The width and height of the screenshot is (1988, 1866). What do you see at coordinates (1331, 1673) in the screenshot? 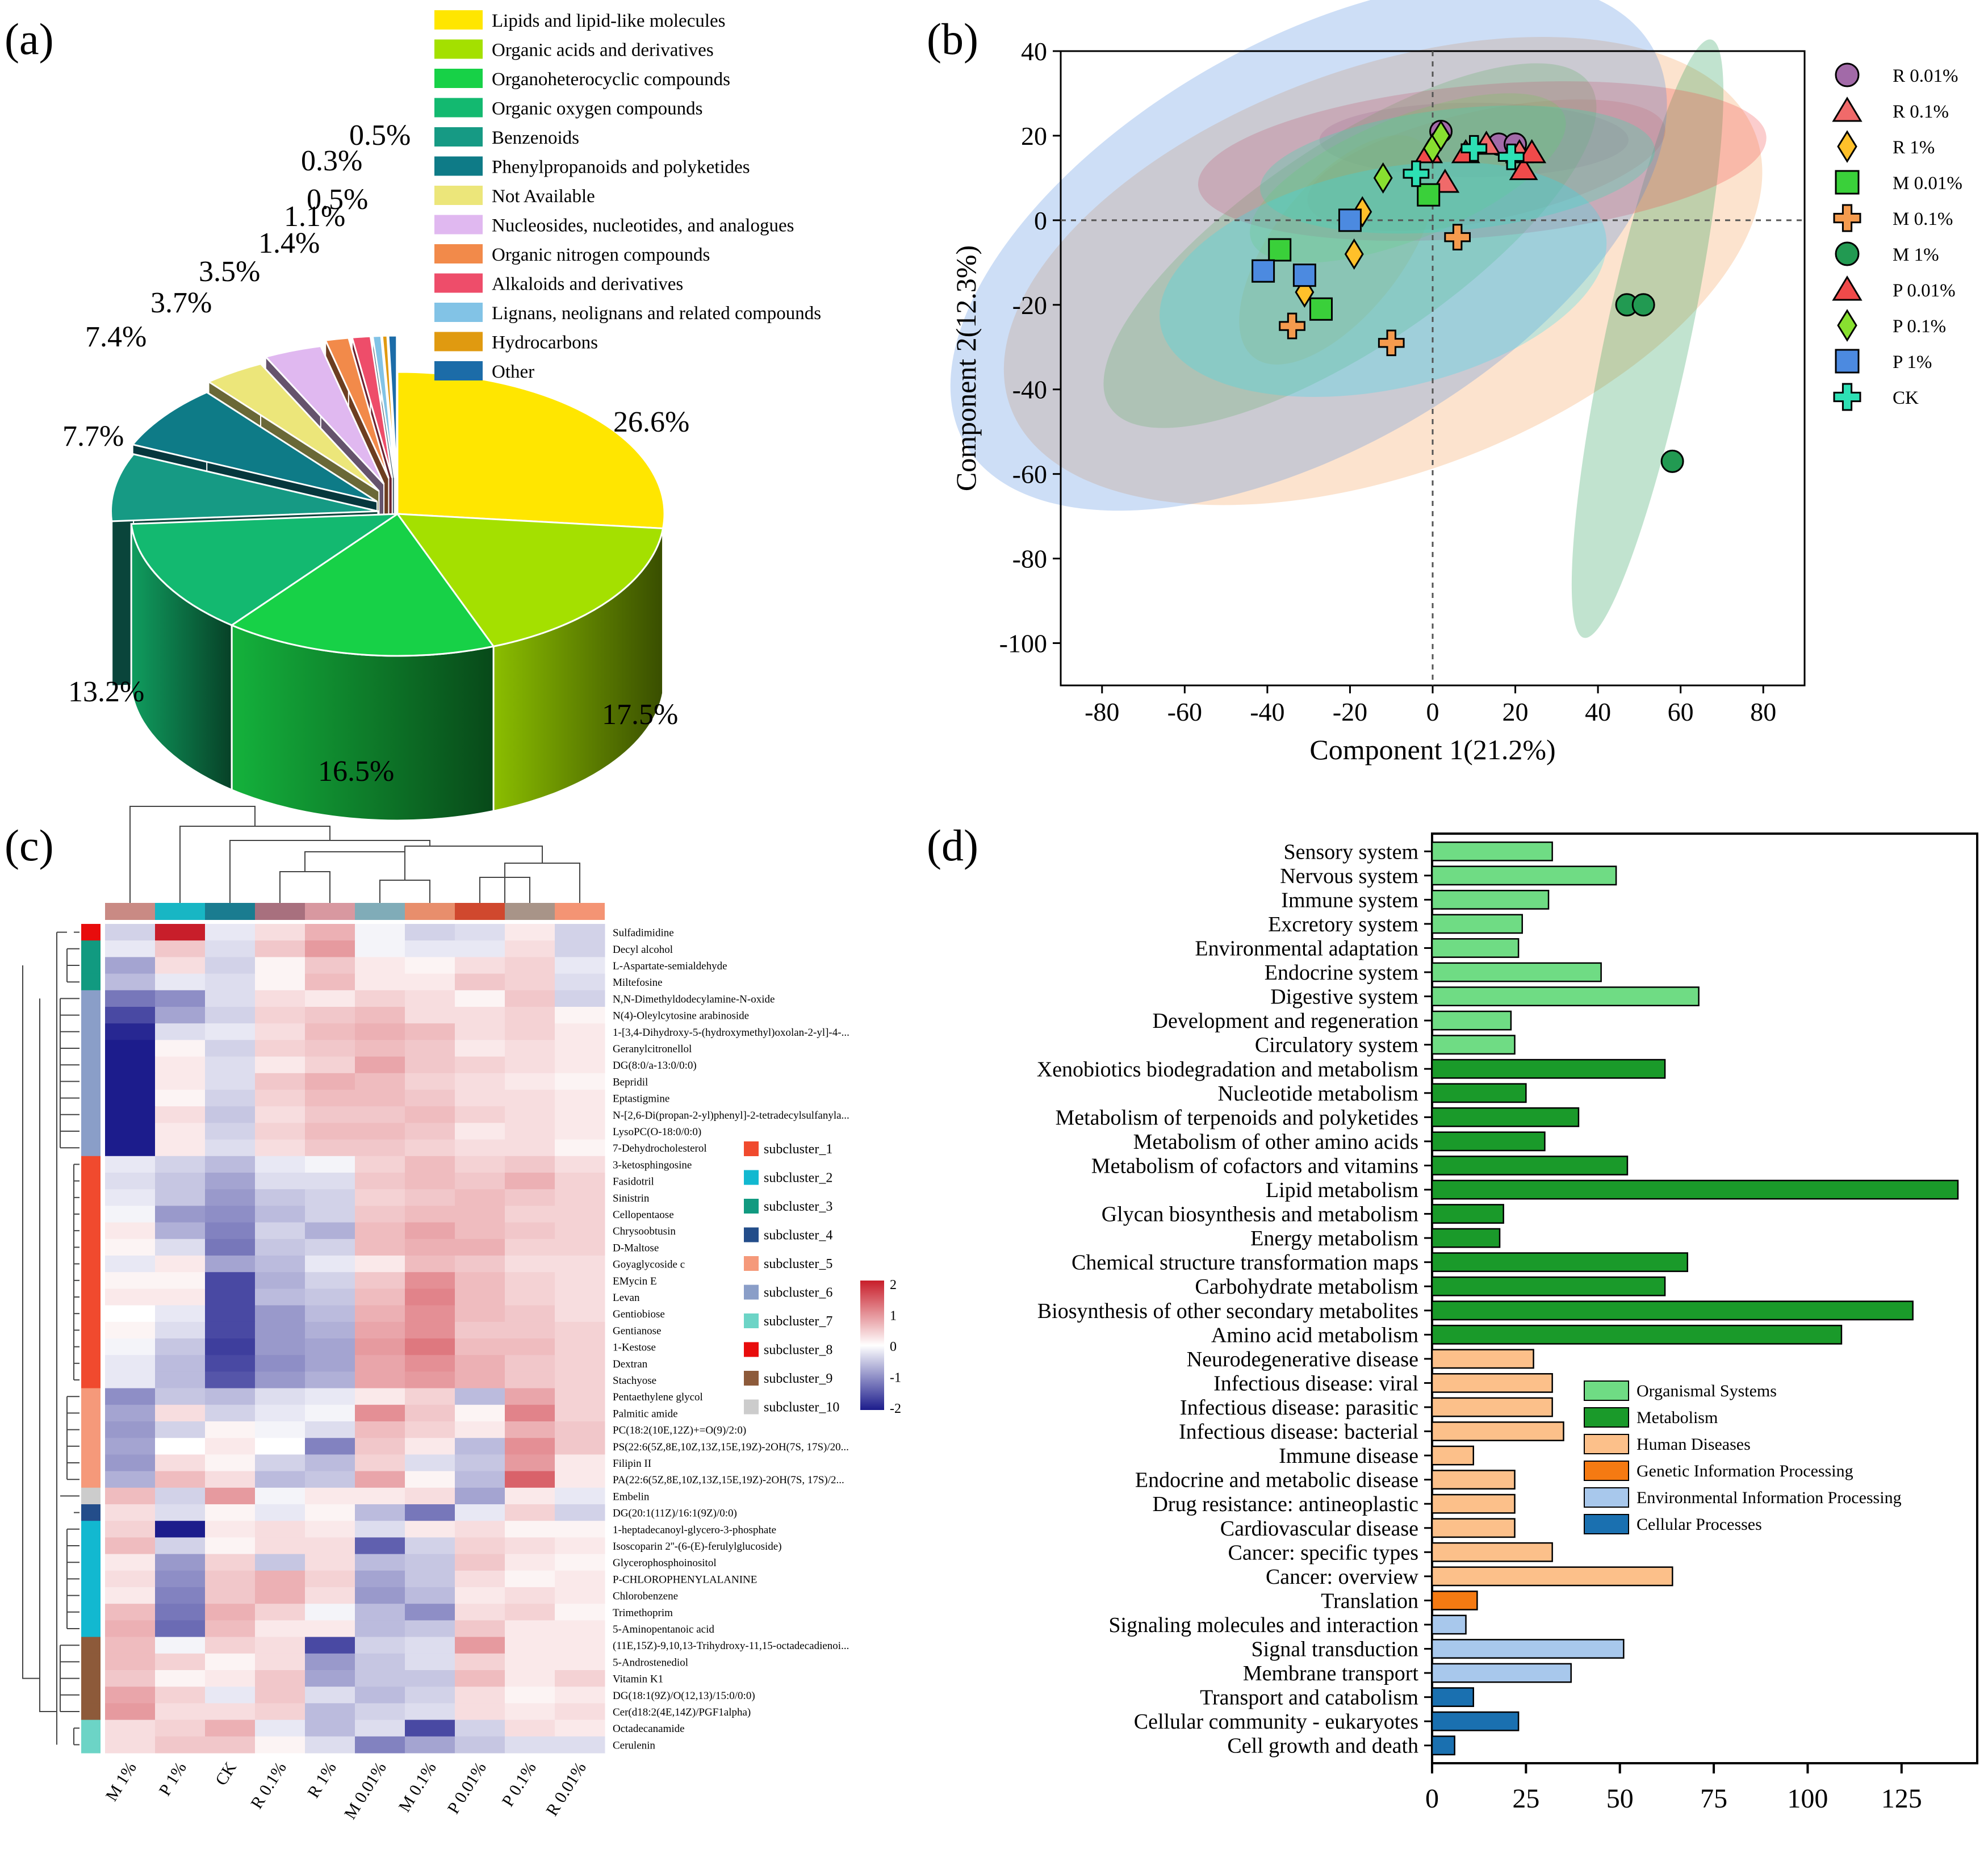
I see `category-label: Membrane transport` at bounding box center [1331, 1673].